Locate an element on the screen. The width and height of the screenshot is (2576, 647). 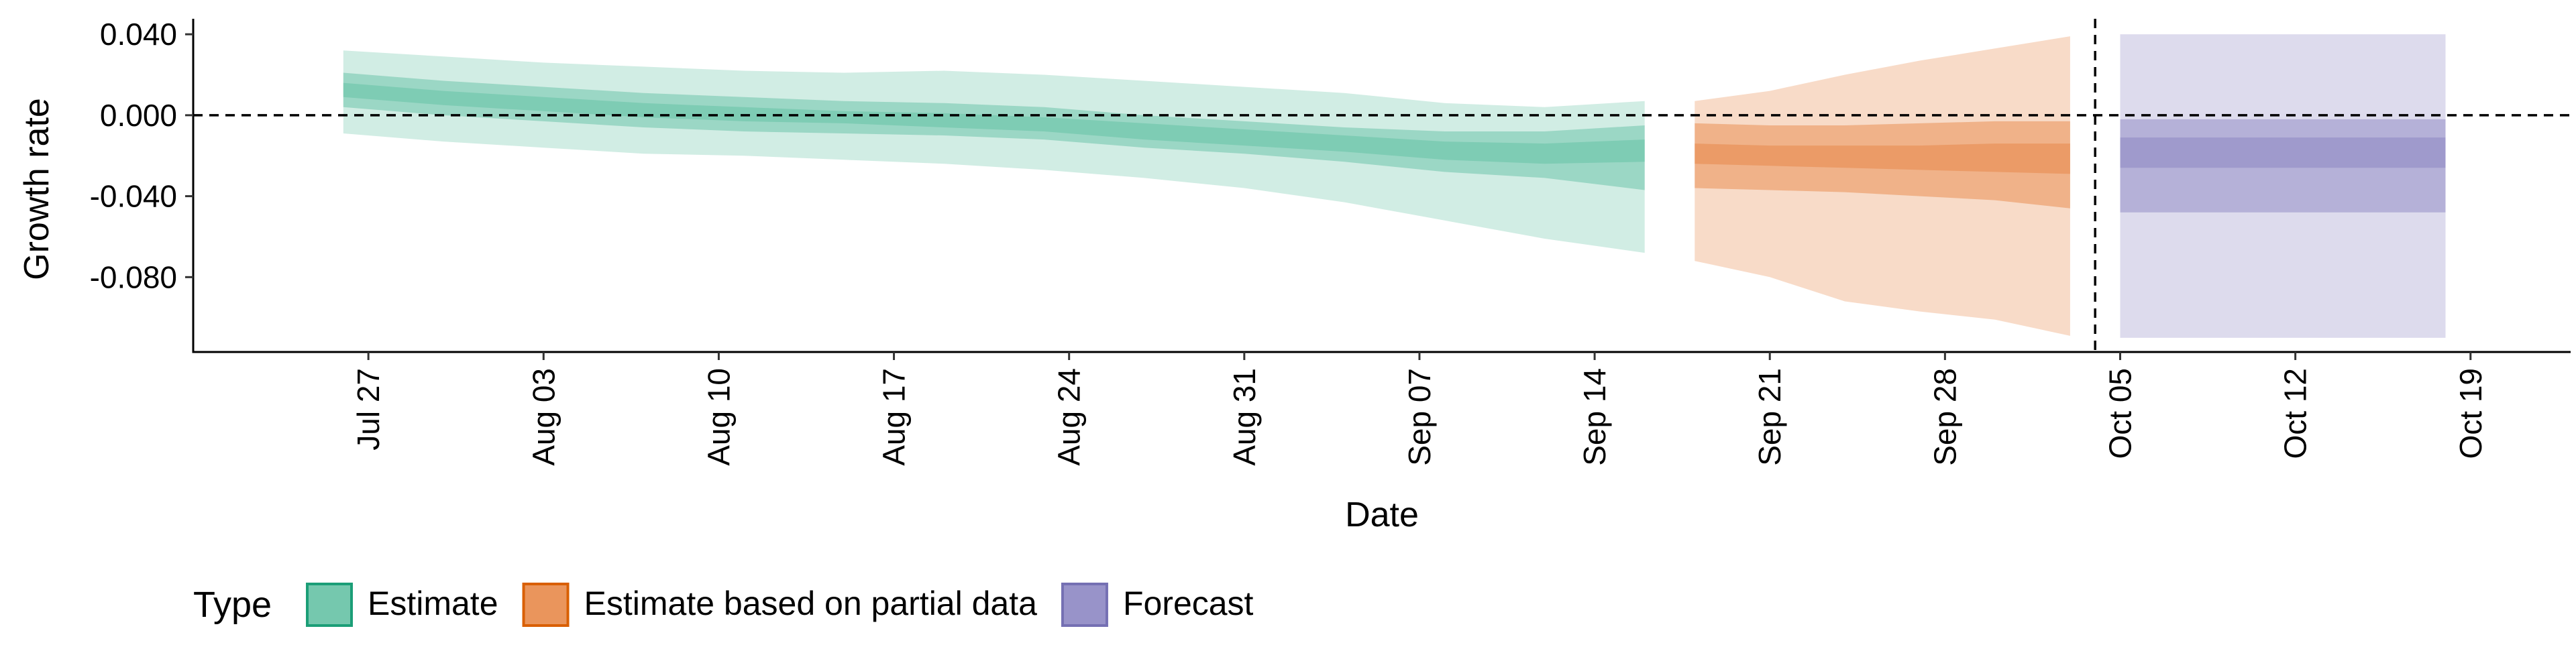
y-tick-label: -0.040 is located at coordinates (133, 197).